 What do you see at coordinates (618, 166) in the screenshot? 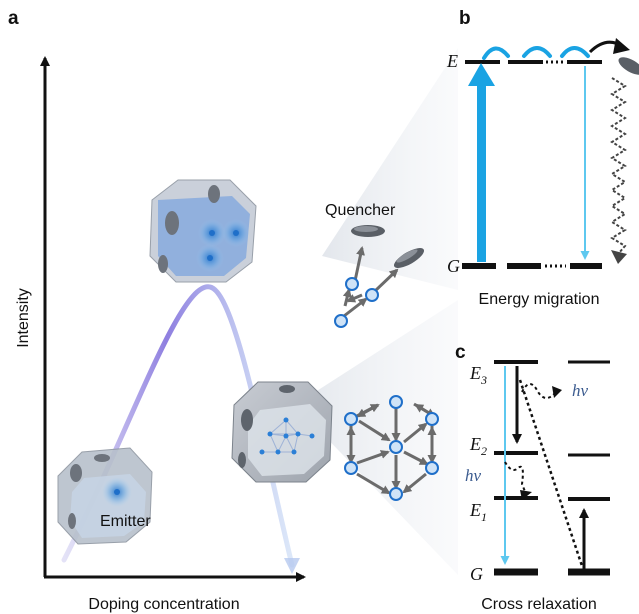
I see `nonradiative-decay` at bounding box center [618, 166].